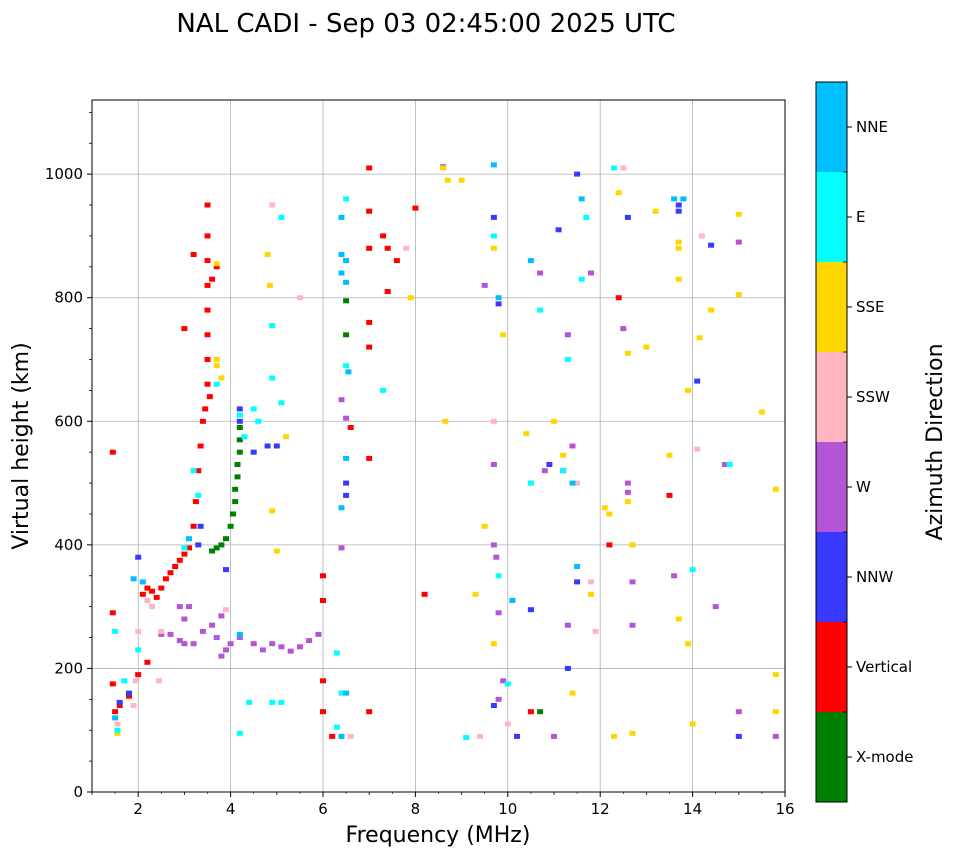 Image resolution: width=958 pixels, height=857 pixels. I want to click on colorbar-label: Azimuth Direction, so click(935, 441).